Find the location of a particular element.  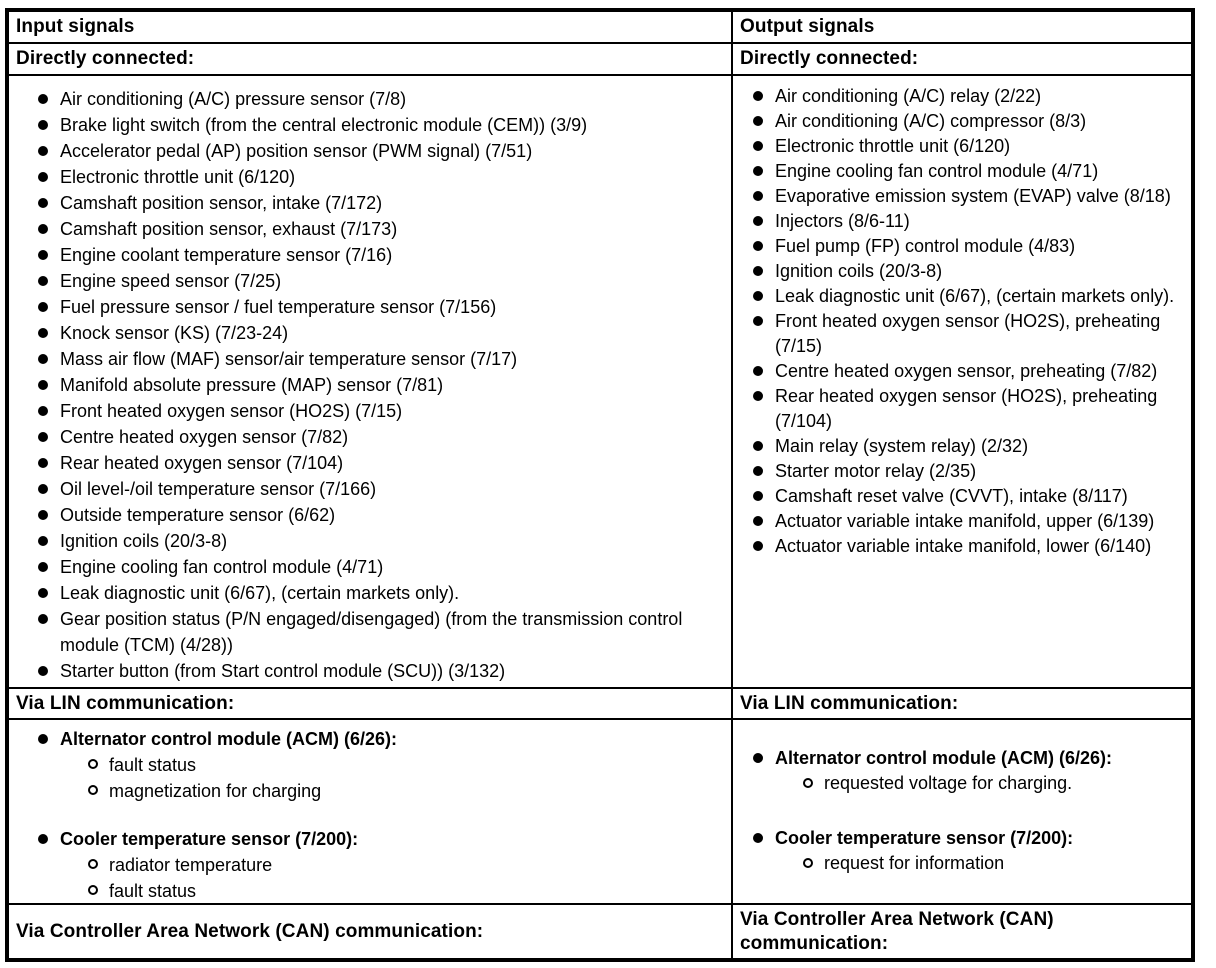

lin-sub-item-text: request for information is located at coordinates (914, 863).